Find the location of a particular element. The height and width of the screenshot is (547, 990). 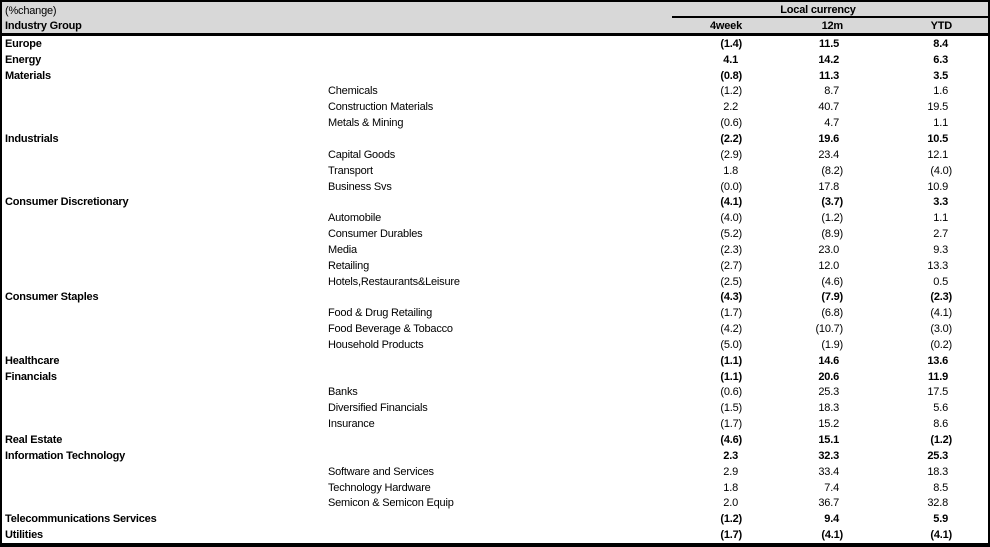

sub-industry-label: Capital Goods is located at coordinates (362, 154).